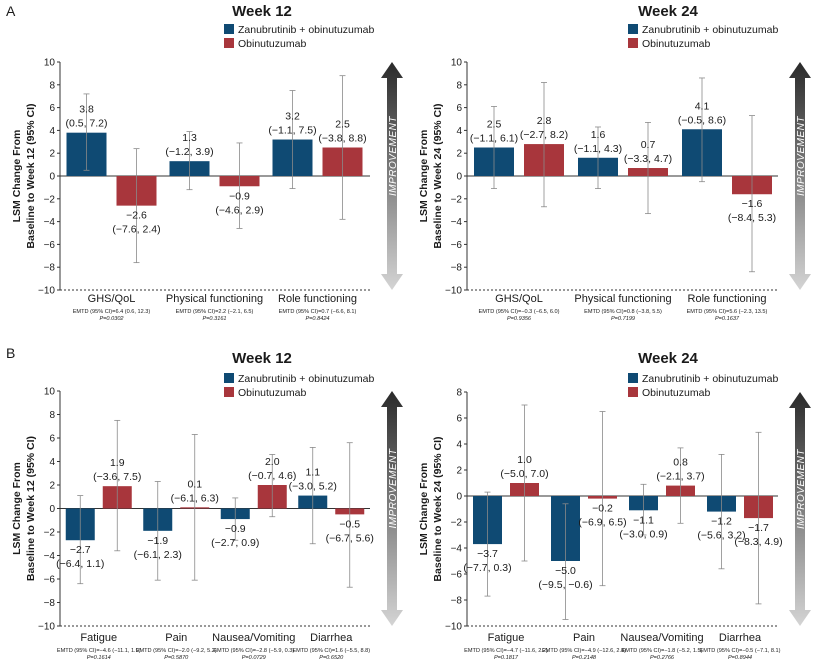 The height and width of the screenshot is (672, 815). What do you see at coordinates (50, 556) in the screenshot?
I see `y-tick-label: −4` at bounding box center [50, 556].